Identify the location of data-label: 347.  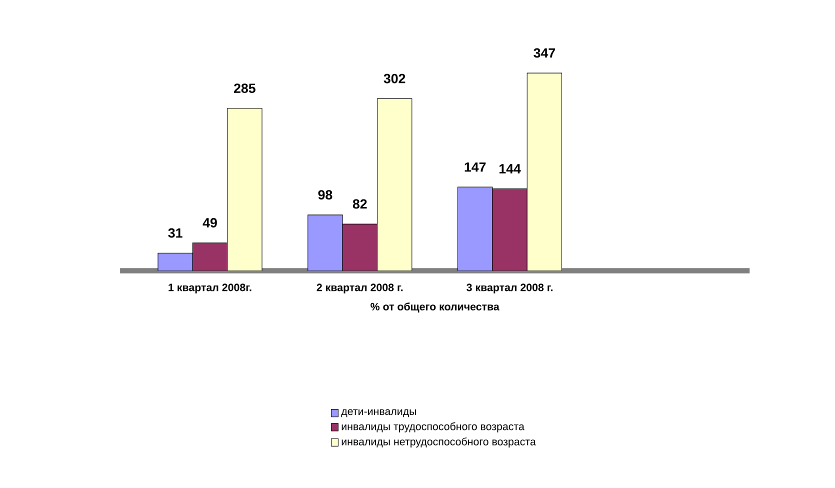
(545, 53).